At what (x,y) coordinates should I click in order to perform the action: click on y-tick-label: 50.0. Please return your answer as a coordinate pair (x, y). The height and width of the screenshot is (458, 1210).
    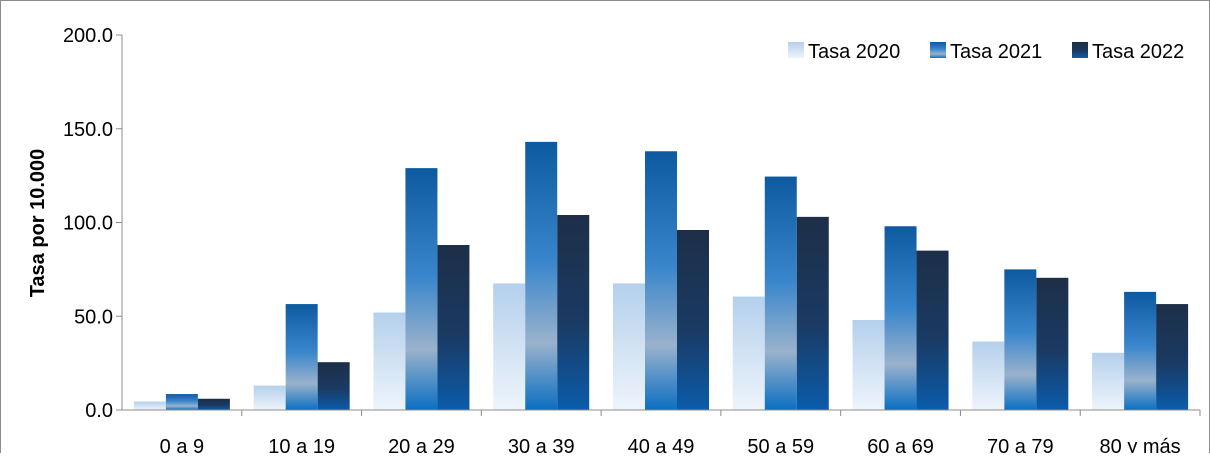
    Looking at the image, I should click on (93, 317).